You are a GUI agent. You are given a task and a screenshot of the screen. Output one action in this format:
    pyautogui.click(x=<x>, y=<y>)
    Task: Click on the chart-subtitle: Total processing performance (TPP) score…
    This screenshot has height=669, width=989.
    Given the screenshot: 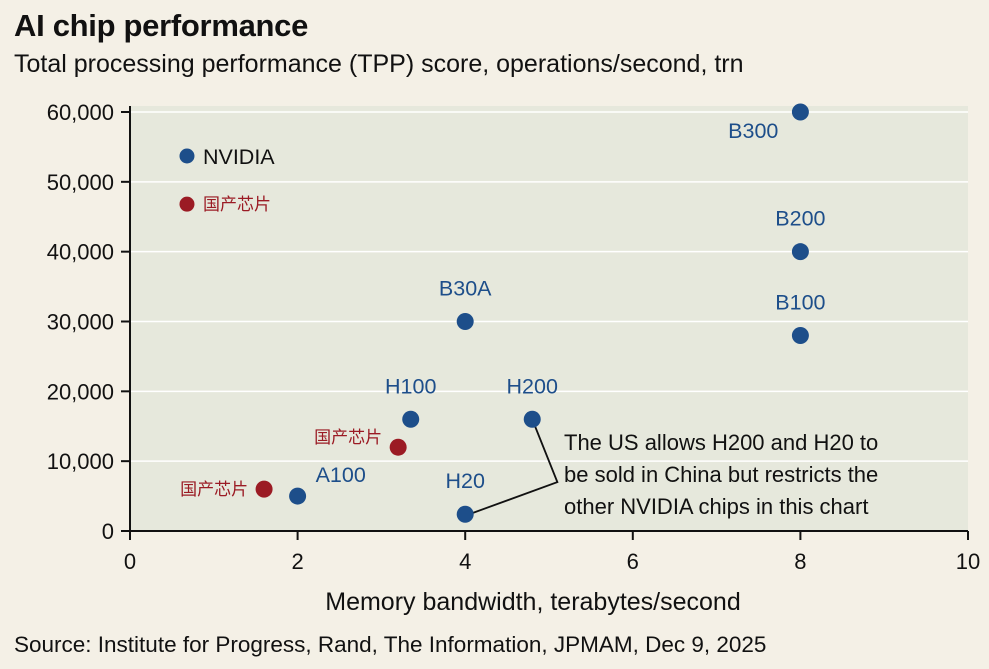 What is the action you would take?
    pyautogui.click(x=379, y=64)
    